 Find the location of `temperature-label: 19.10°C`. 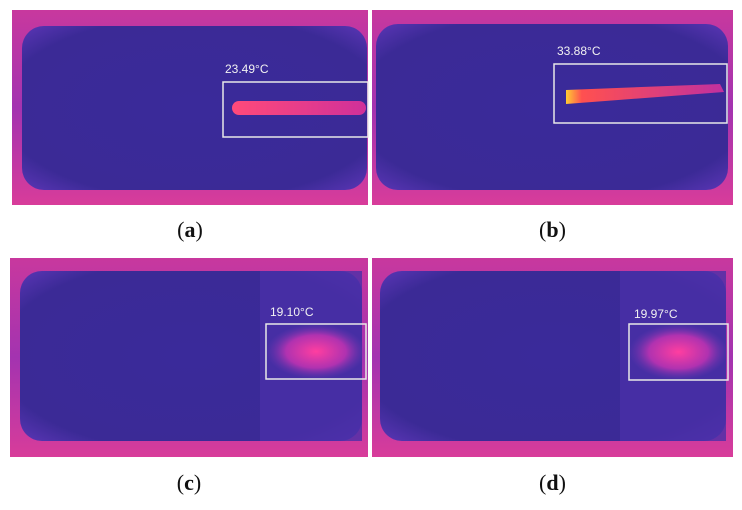

temperature-label: 19.10°C is located at coordinates (292, 312).